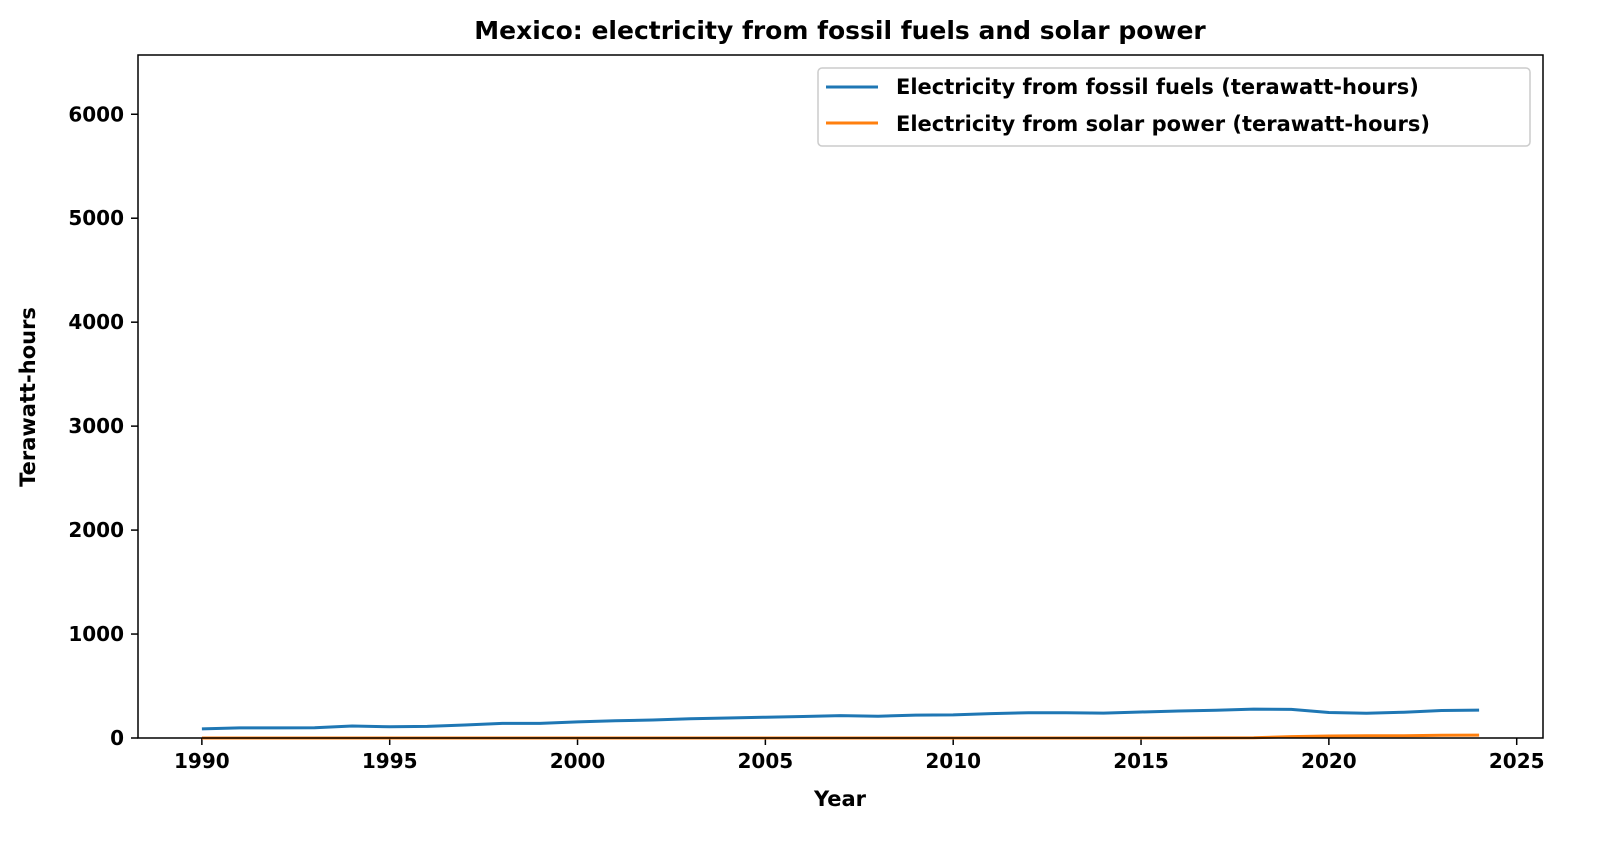 This screenshot has width=1598, height=846. I want to click on y-tick-label: 1000, so click(96, 634).